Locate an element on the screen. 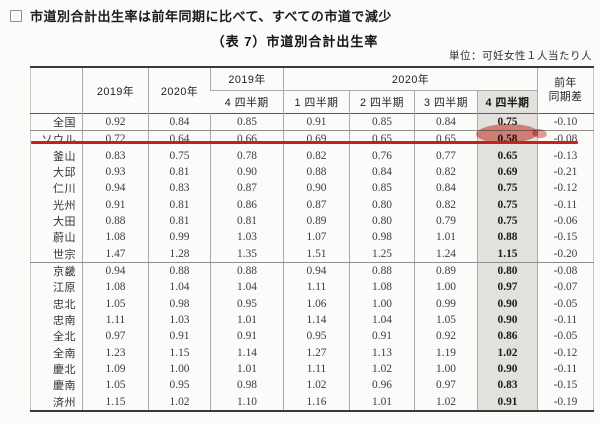  group-header-2020: 2020年 is located at coordinates (410, 79).